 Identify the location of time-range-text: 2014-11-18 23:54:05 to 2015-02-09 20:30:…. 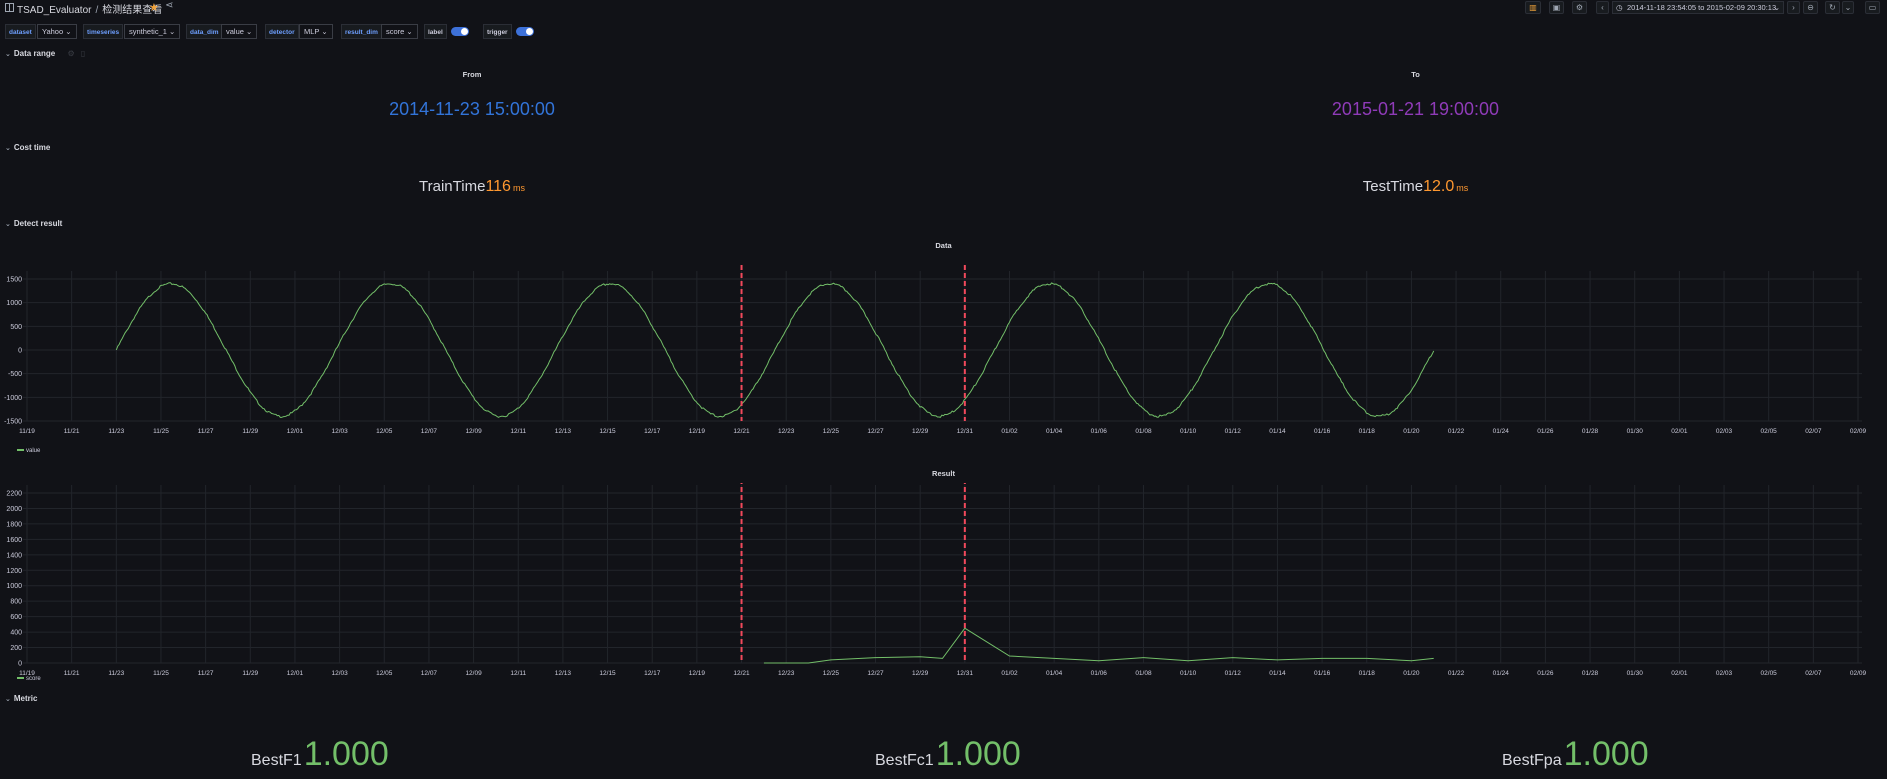
(1701, 7).